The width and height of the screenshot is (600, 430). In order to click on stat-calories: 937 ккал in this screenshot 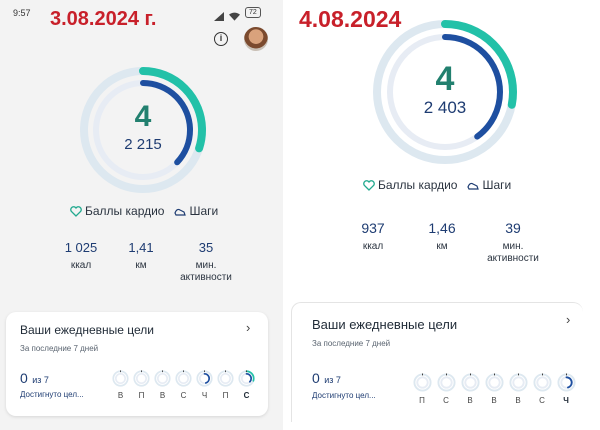, I will do `click(373, 242)`.